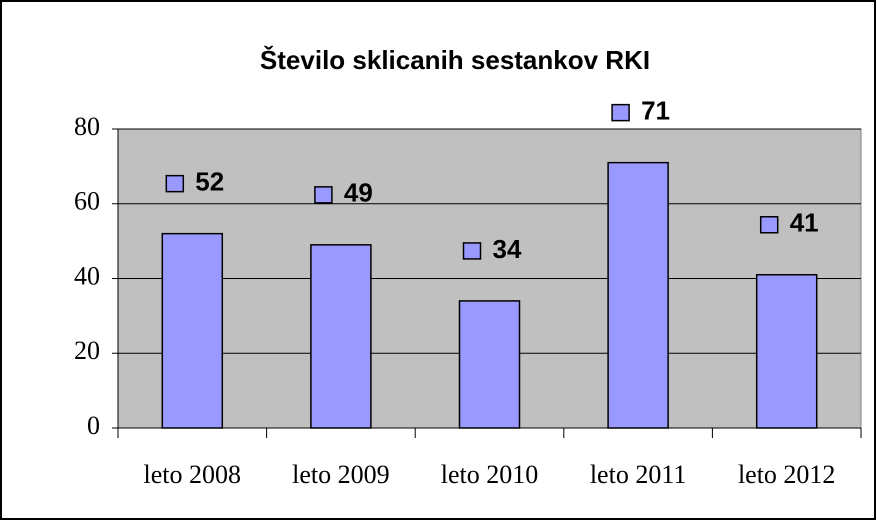 This screenshot has height=521, width=877. I want to click on y-tick-label: 80, so click(87, 126).